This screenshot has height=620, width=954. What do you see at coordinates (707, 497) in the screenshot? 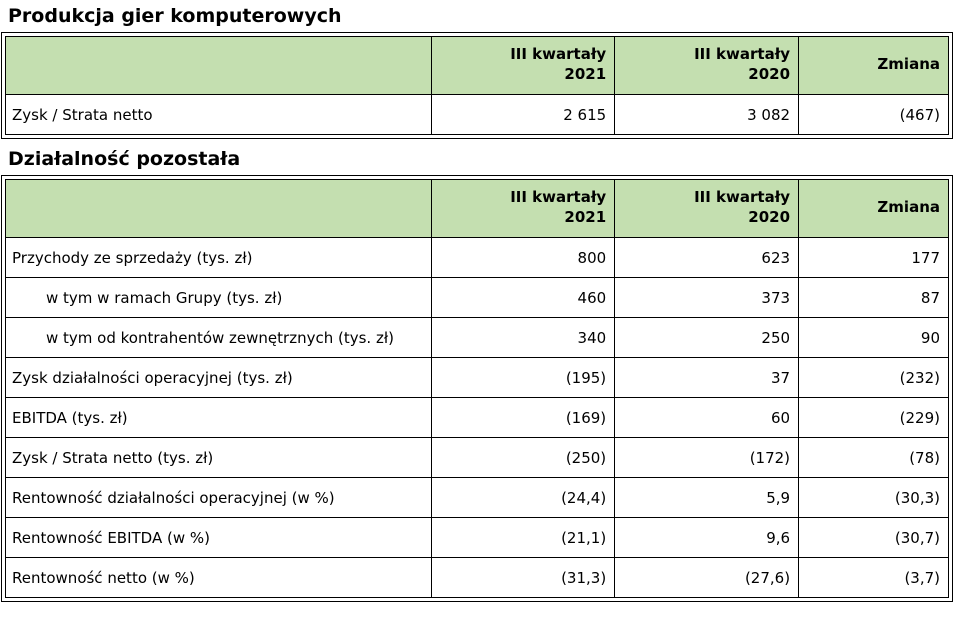
I see `value-q3-2020: 5,9` at bounding box center [707, 497].